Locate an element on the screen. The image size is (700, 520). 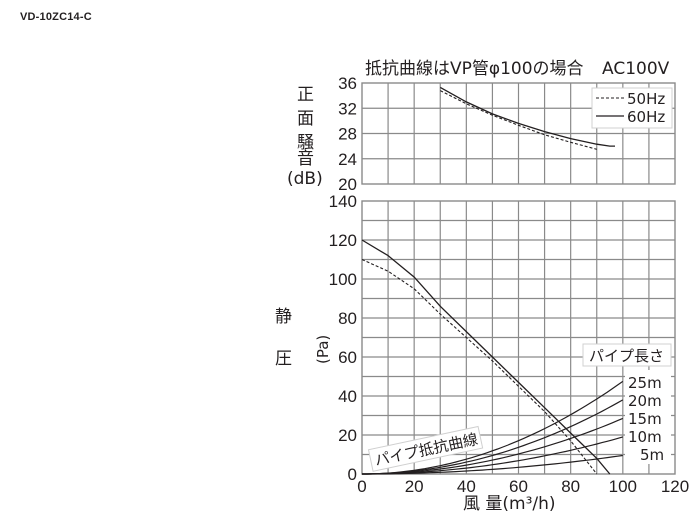
noise-y-ticks: 36 32 28 24 20 is located at coordinates (347, 134).